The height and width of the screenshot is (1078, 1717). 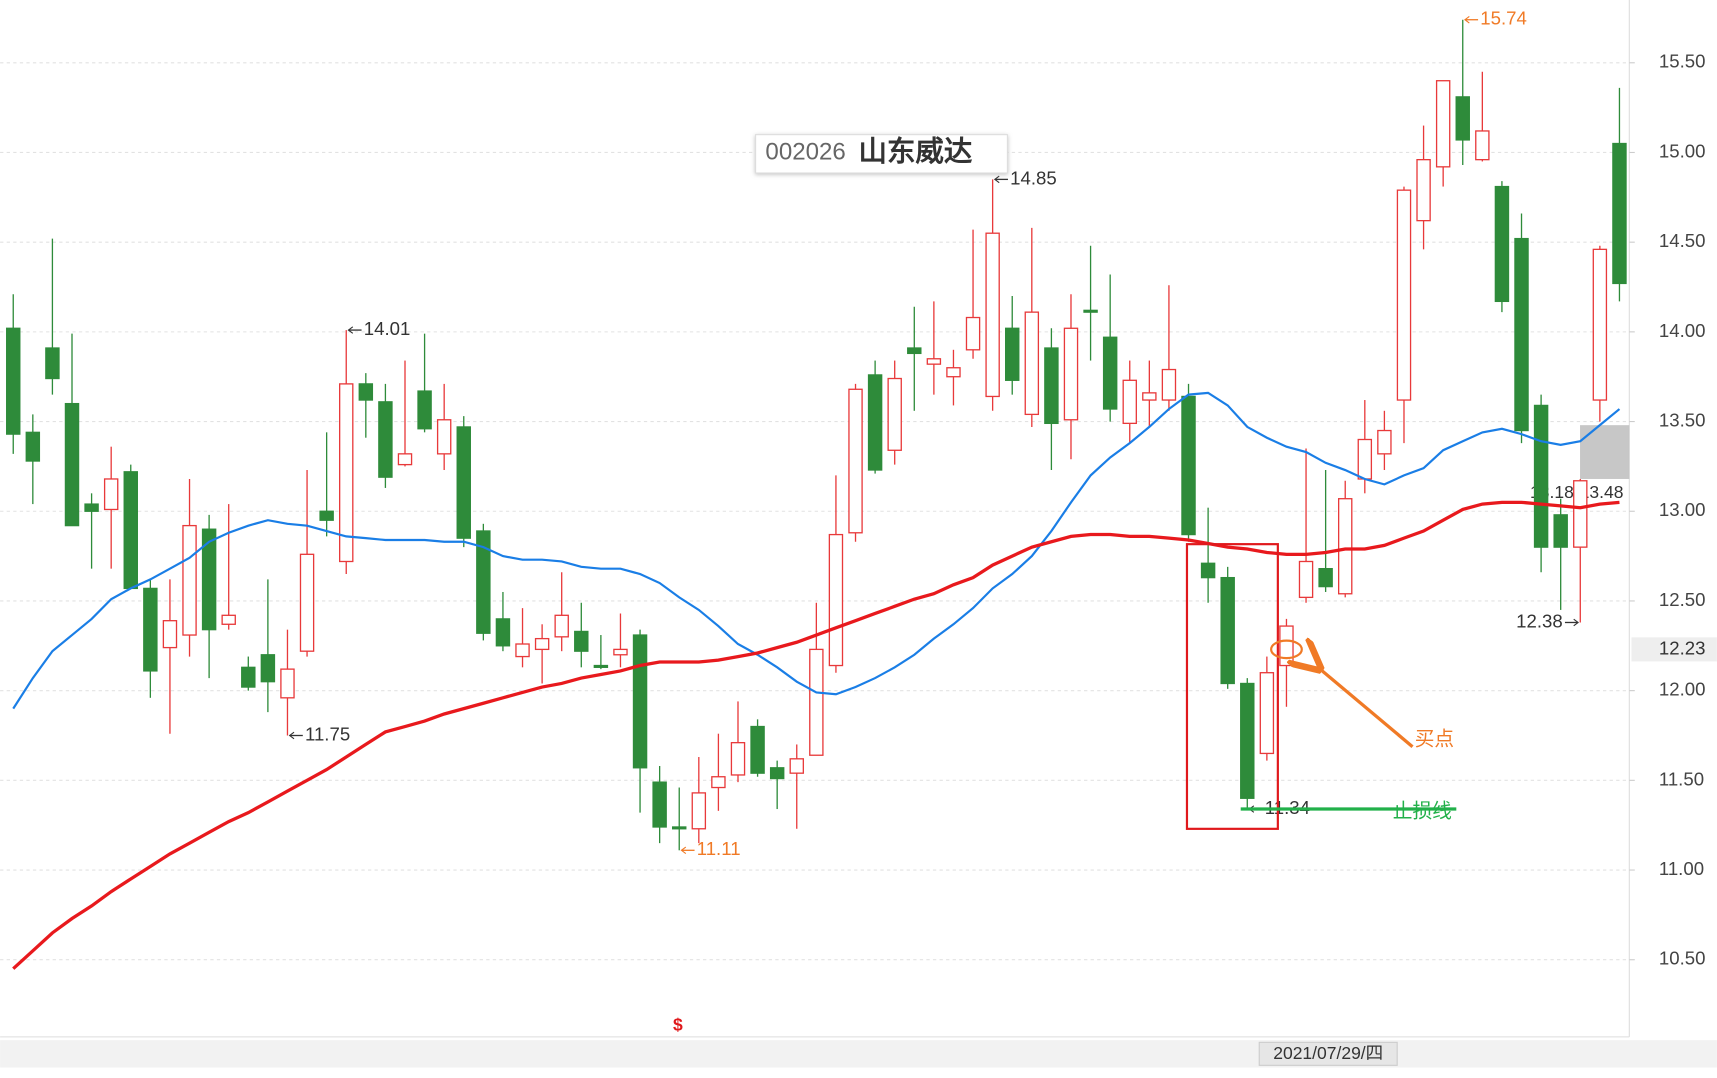 I want to click on y-tick-label: 12.50, so click(x=1682, y=599).